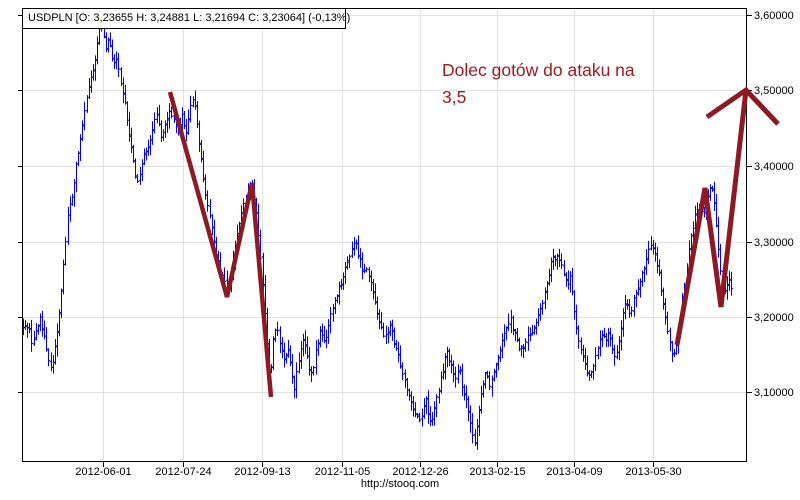 The image size is (800, 500). What do you see at coordinates (774, 317) in the screenshot?
I see `y-tick-label: 3,20000` at bounding box center [774, 317].